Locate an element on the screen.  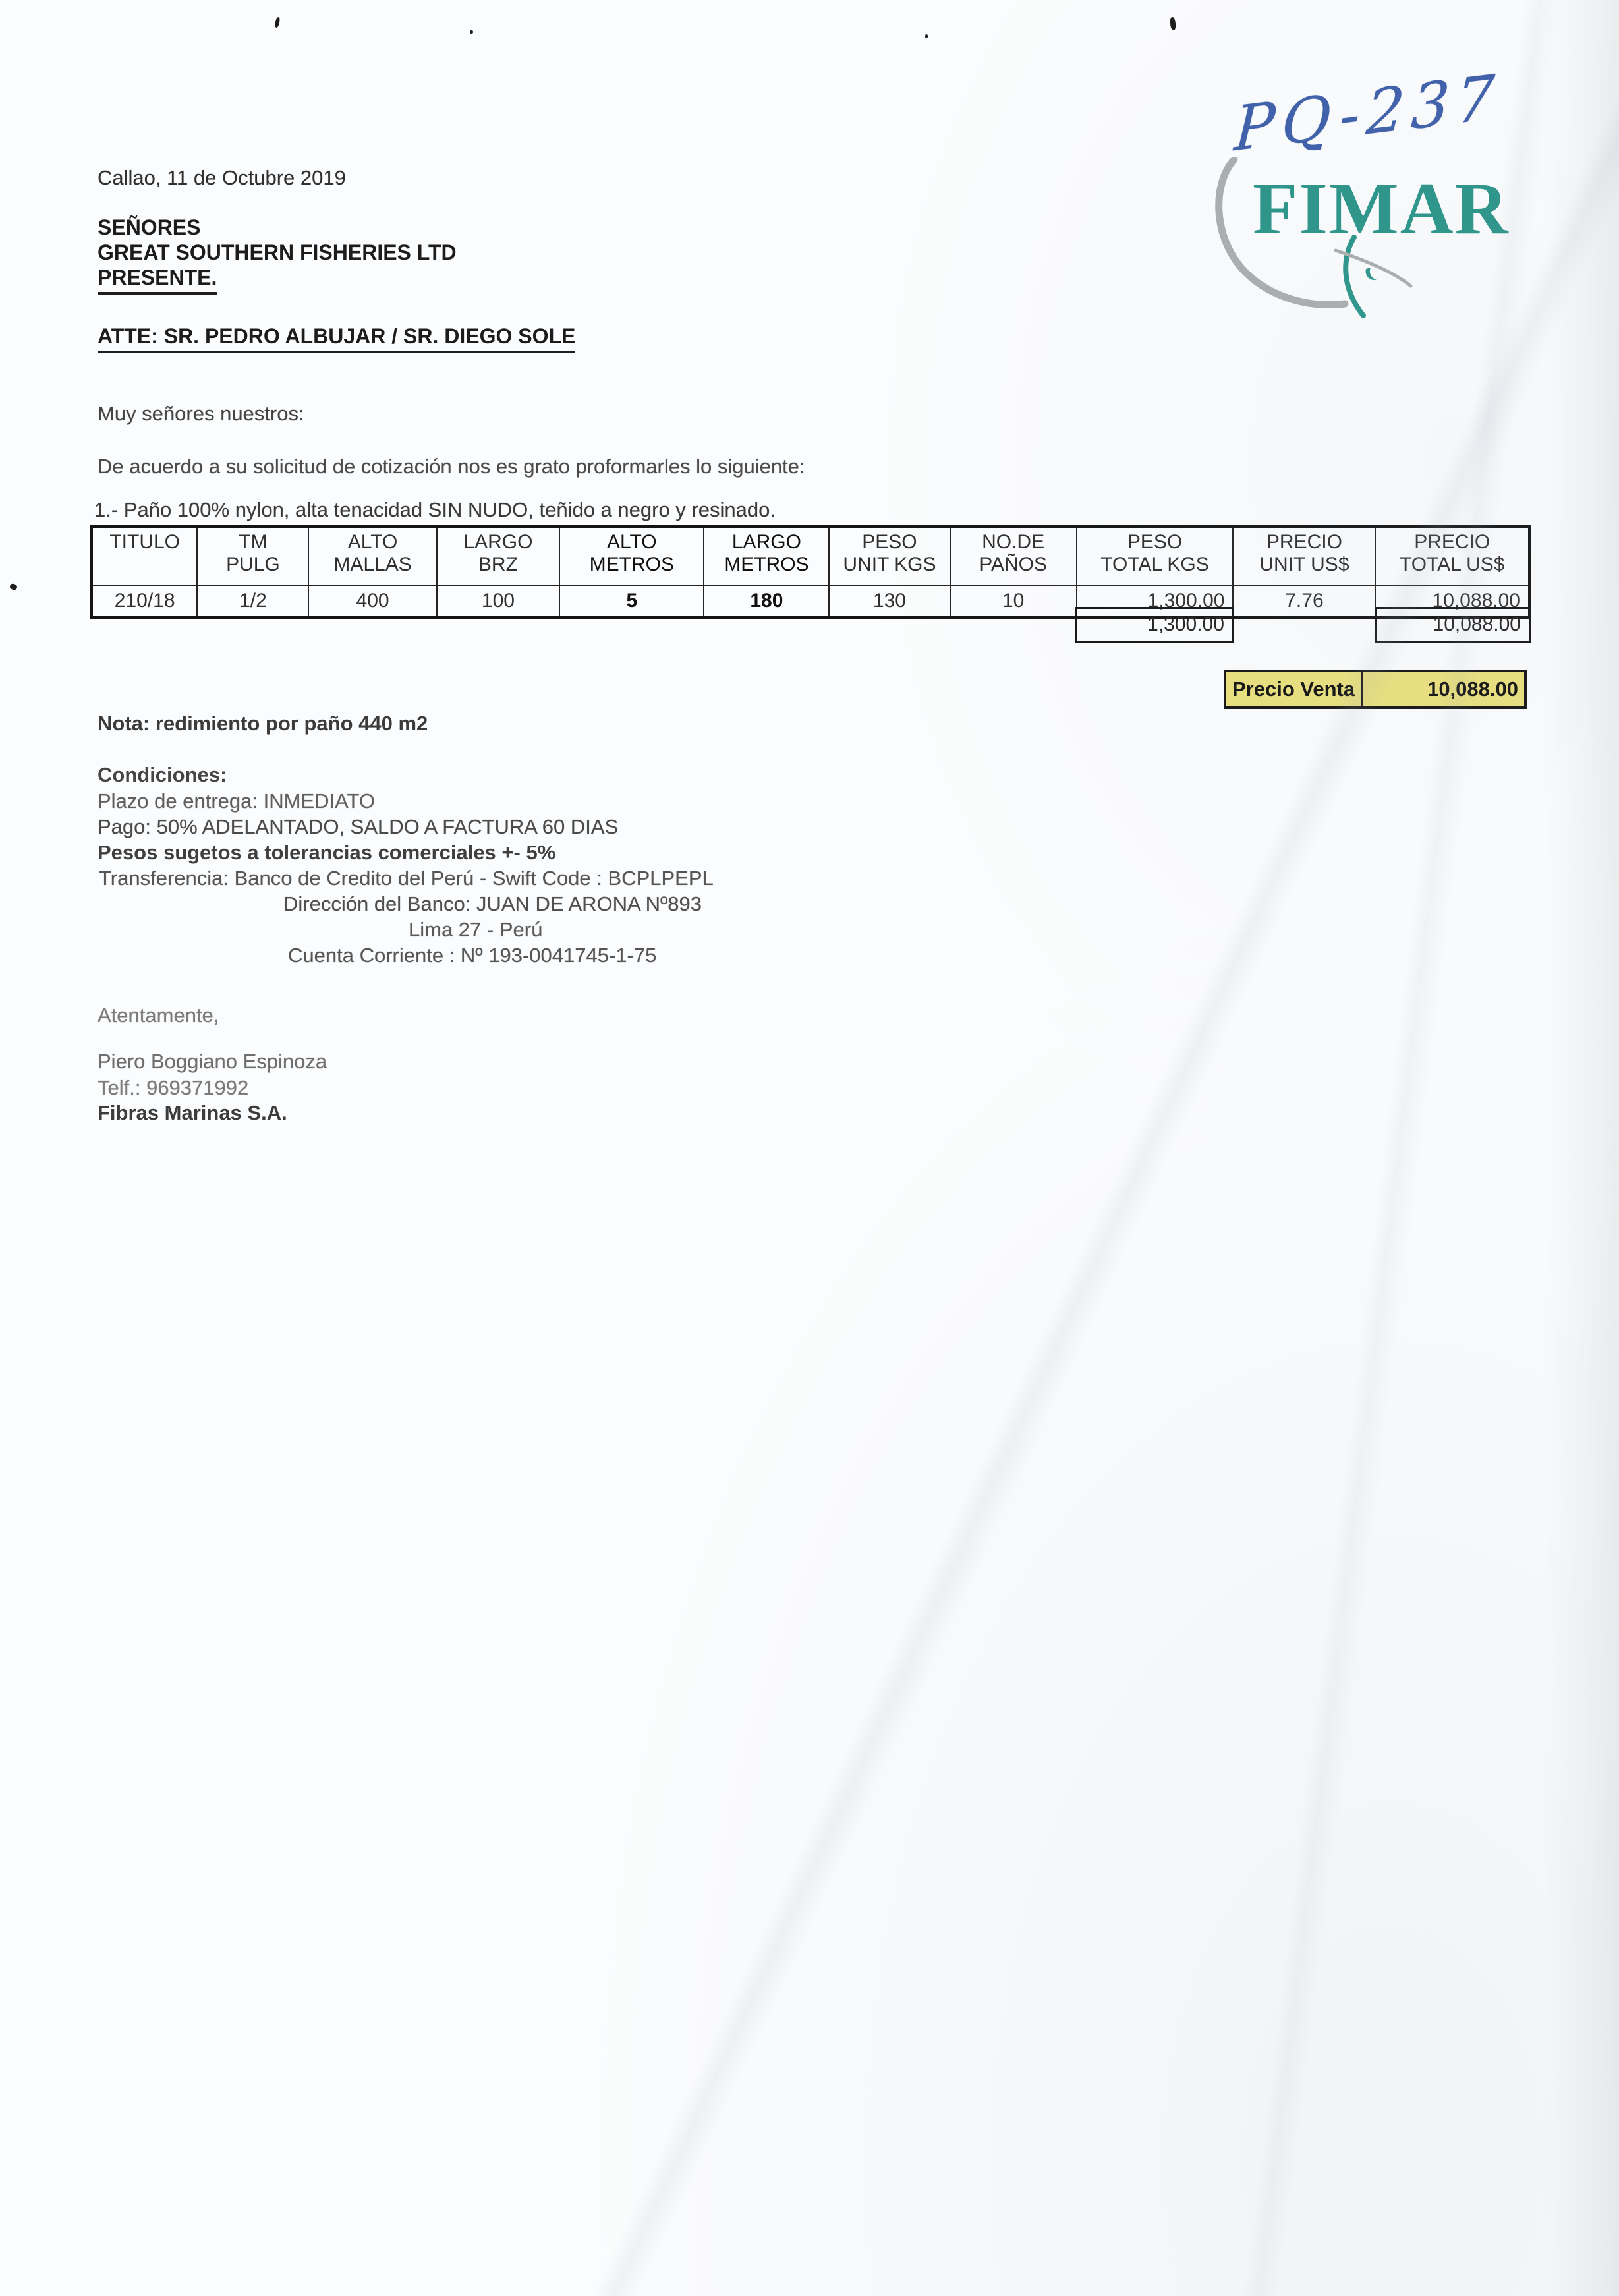
condition-plazo: Plazo de entrega: INMEDIATO is located at coordinates (236, 801).